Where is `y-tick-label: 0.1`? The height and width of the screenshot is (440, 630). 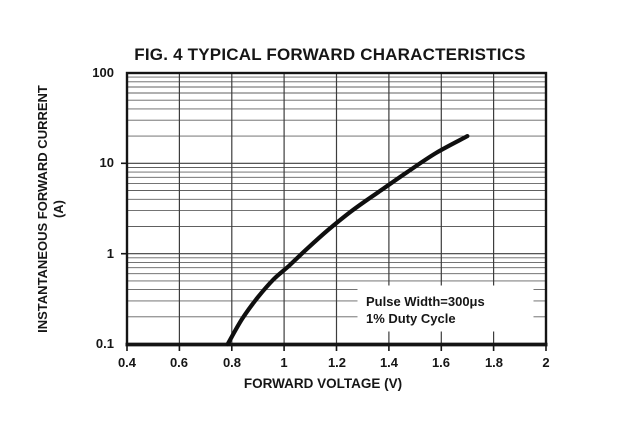
y-tick-label: 0.1 is located at coordinates (104, 343).